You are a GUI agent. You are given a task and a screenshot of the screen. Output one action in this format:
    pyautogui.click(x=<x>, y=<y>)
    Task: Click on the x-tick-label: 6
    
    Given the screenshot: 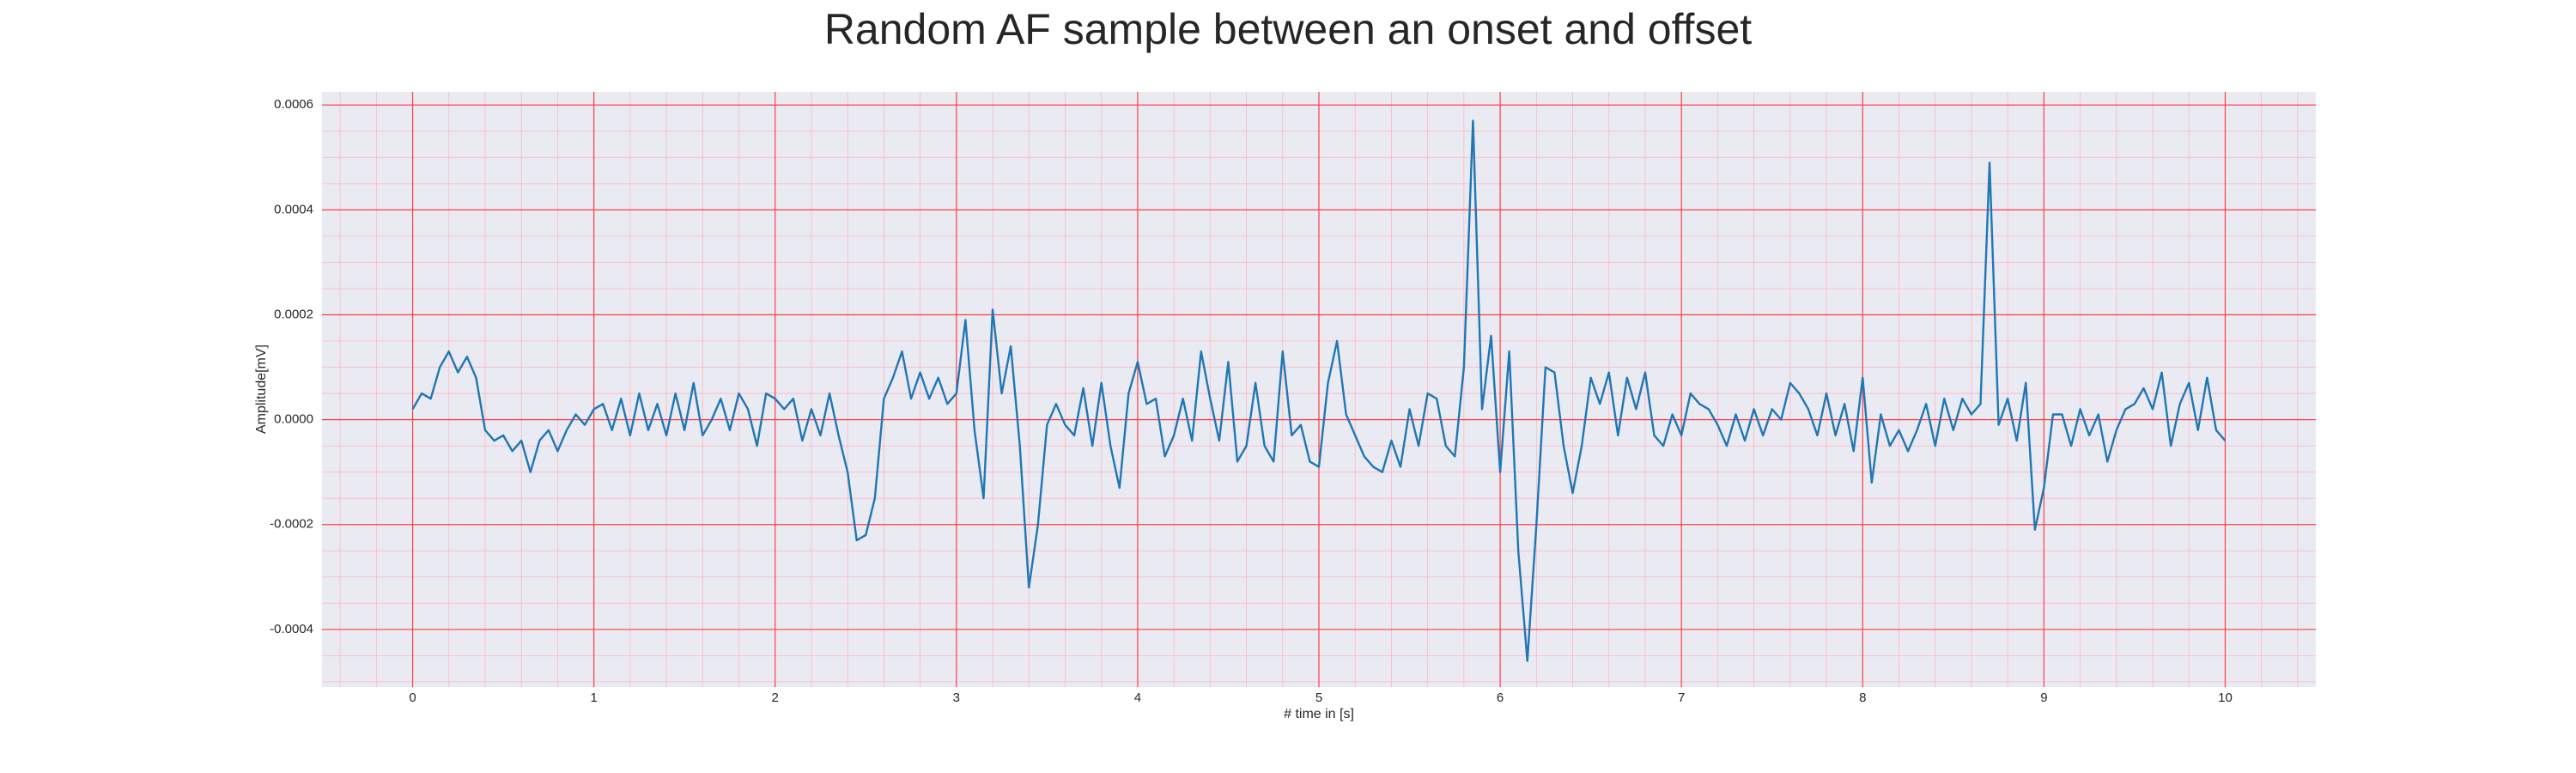 What is the action you would take?
    pyautogui.click(x=1500, y=698)
    